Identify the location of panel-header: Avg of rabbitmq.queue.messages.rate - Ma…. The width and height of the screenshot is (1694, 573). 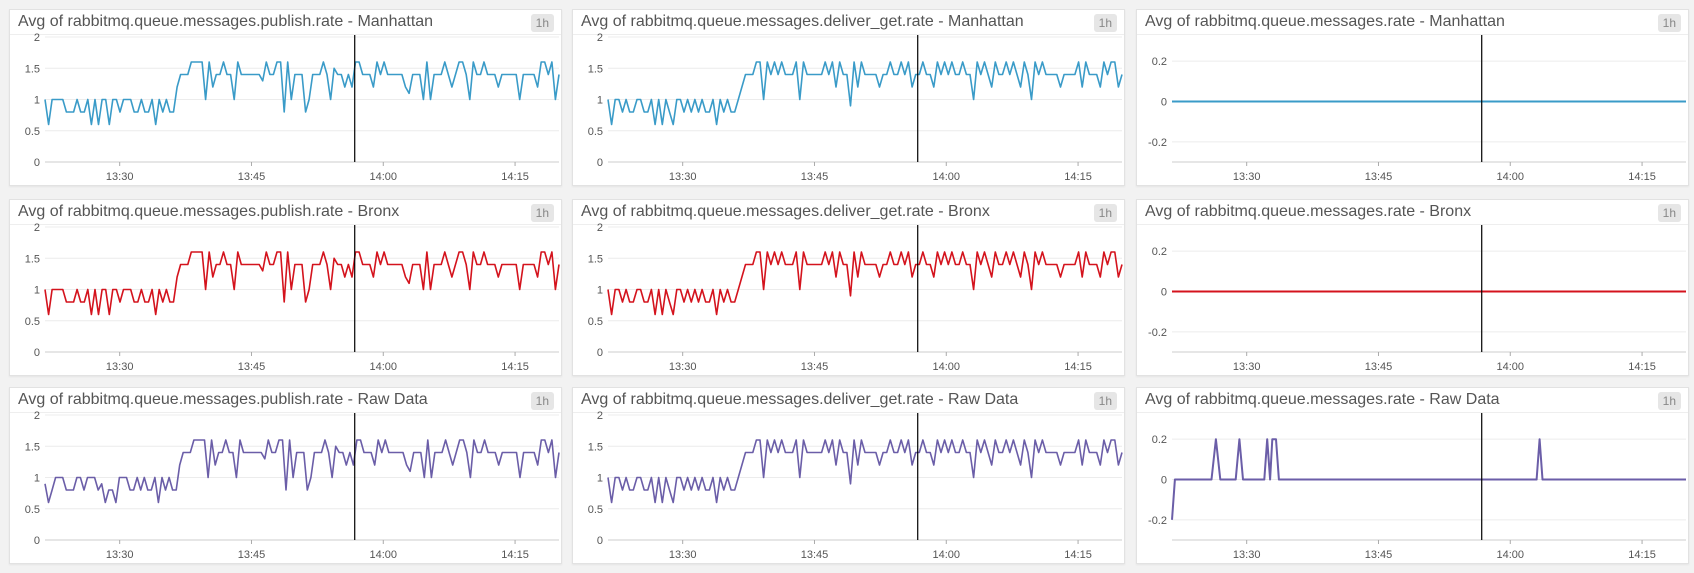
(1412, 22).